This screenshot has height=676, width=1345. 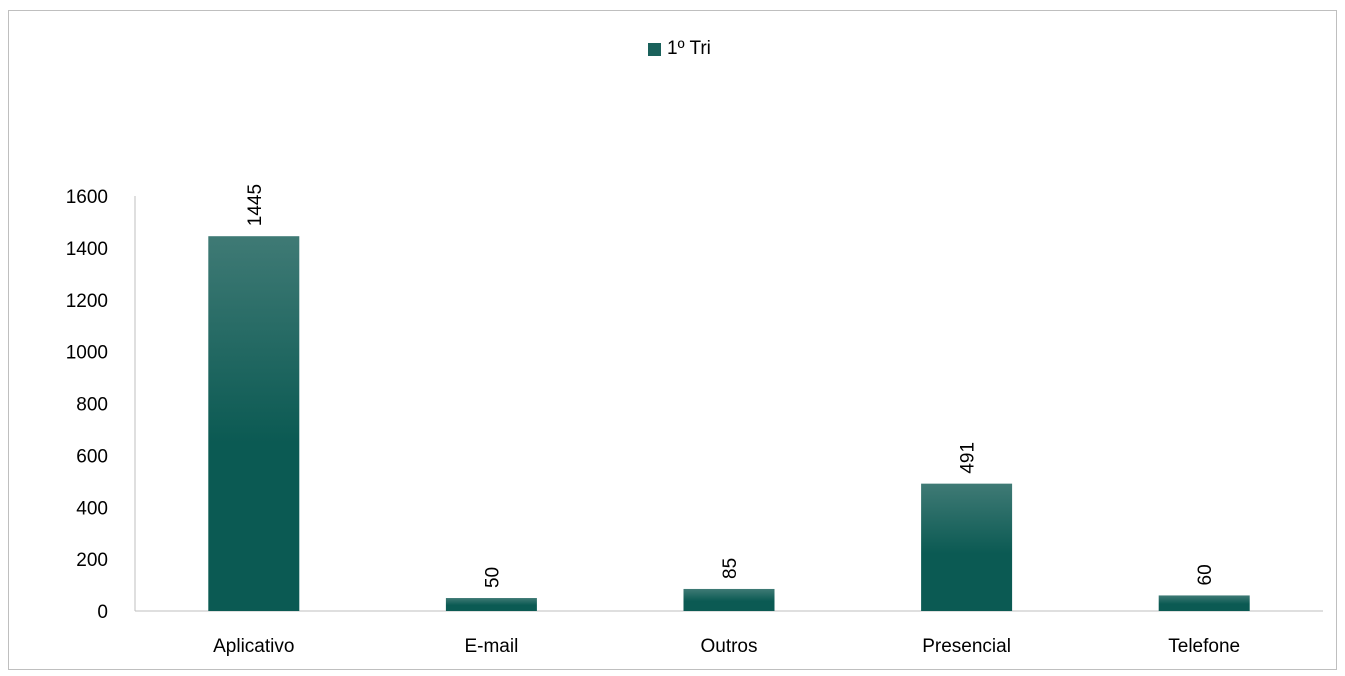 What do you see at coordinates (92, 560) in the screenshot?
I see `y-tick-label: 200` at bounding box center [92, 560].